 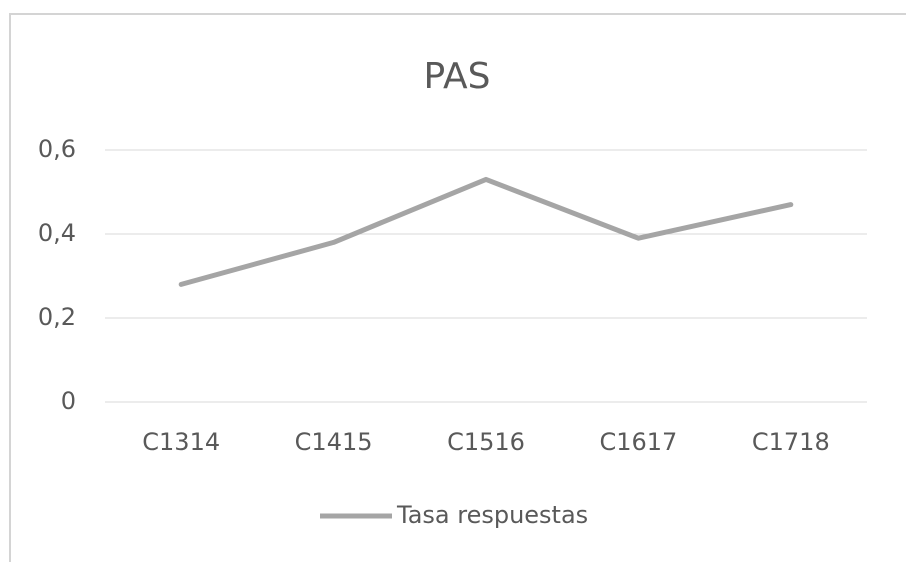 I want to click on y-tick-label: 0,6, so click(x=57, y=149).